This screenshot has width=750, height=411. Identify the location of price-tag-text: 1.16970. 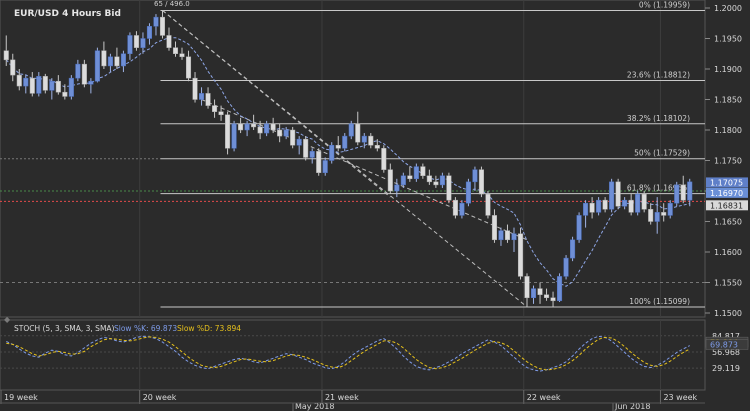
(726, 193).